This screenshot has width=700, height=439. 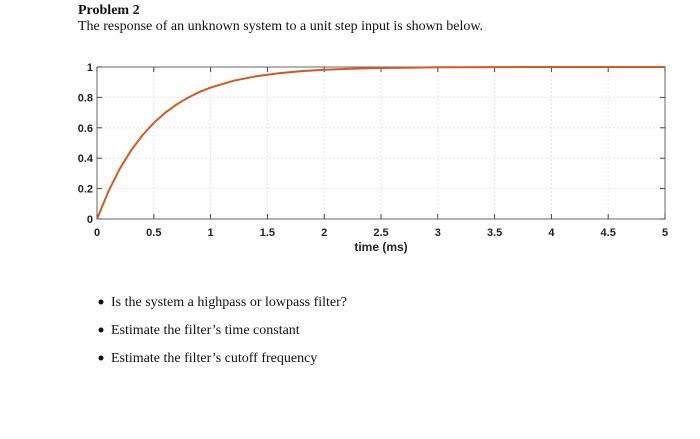 I want to click on x-tick-label: 2.5, so click(x=380, y=233).